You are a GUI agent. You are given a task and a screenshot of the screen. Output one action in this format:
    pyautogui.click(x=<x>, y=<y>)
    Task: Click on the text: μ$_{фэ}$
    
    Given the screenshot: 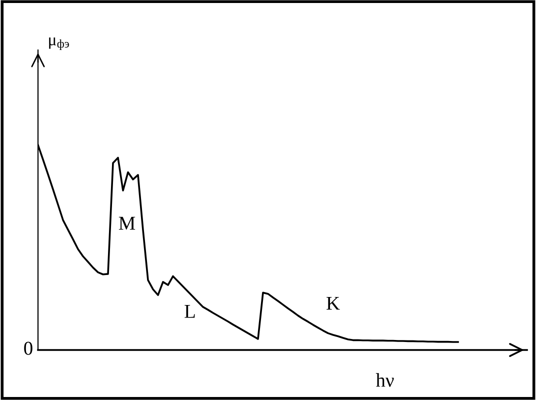 What is the action you would take?
    pyautogui.click(x=59, y=44)
    